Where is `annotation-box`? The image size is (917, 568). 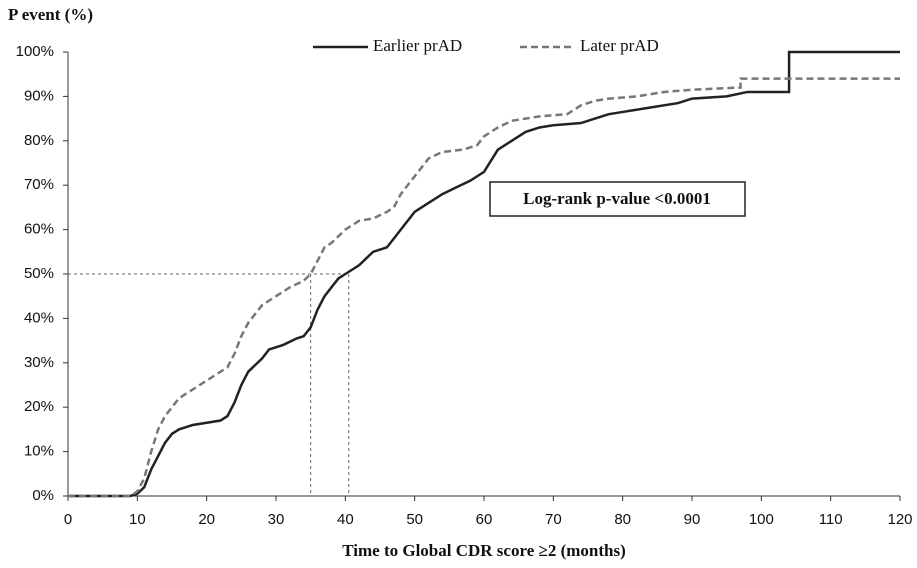
annotation-box is located at coordinates (617, 199).